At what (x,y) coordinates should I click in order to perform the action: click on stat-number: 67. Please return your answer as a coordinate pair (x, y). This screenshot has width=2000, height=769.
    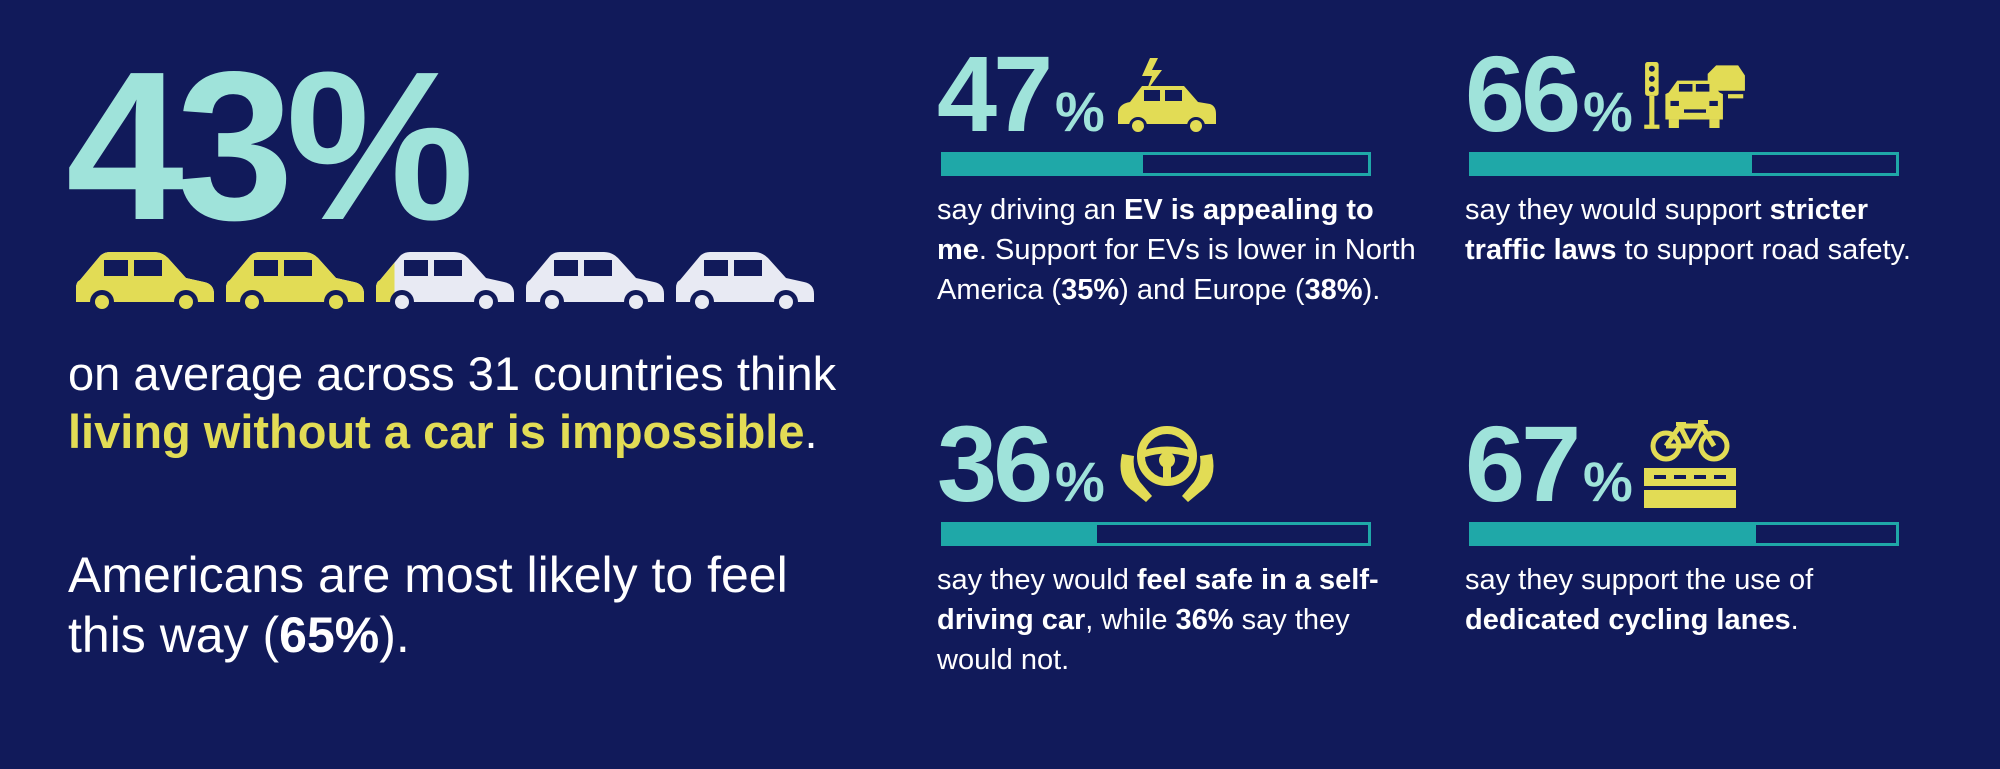
    Looking at the image, I should click on (1523, 463).